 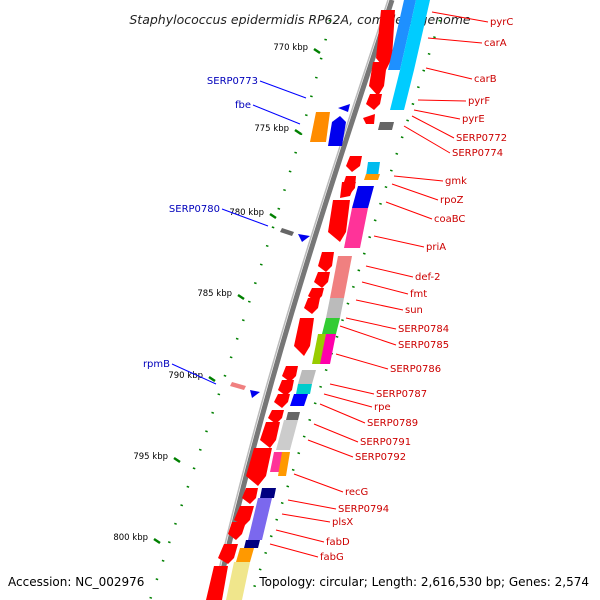 I want to click on gene-label: rpe, so click(x=382, y=407).